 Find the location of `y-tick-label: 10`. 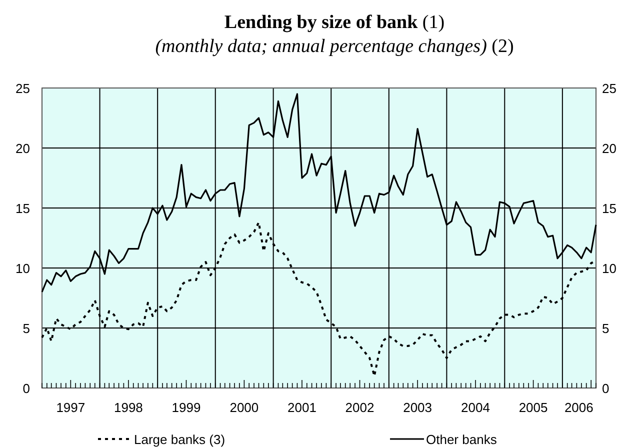

y-tick-label: 10 is located at coordinates (23, 268).